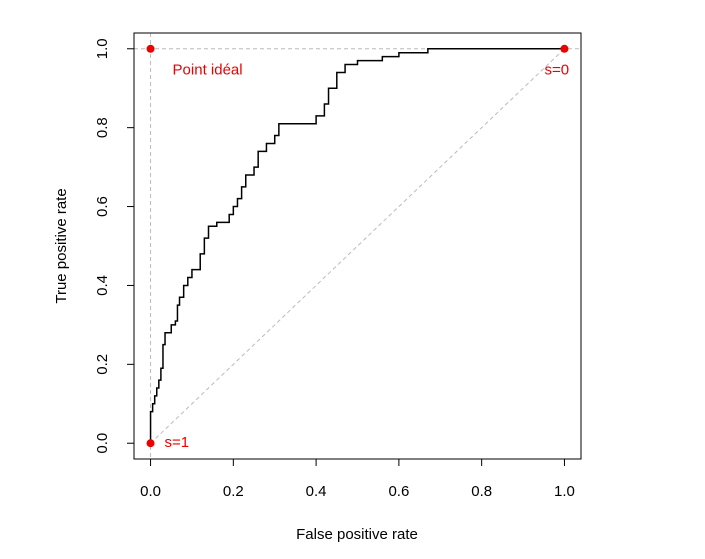 This screenshot has width=705, height=559. Describe the element at coordinates (150, 491) in the screenshot. I see `x-tick-label: 0.0` at that location.